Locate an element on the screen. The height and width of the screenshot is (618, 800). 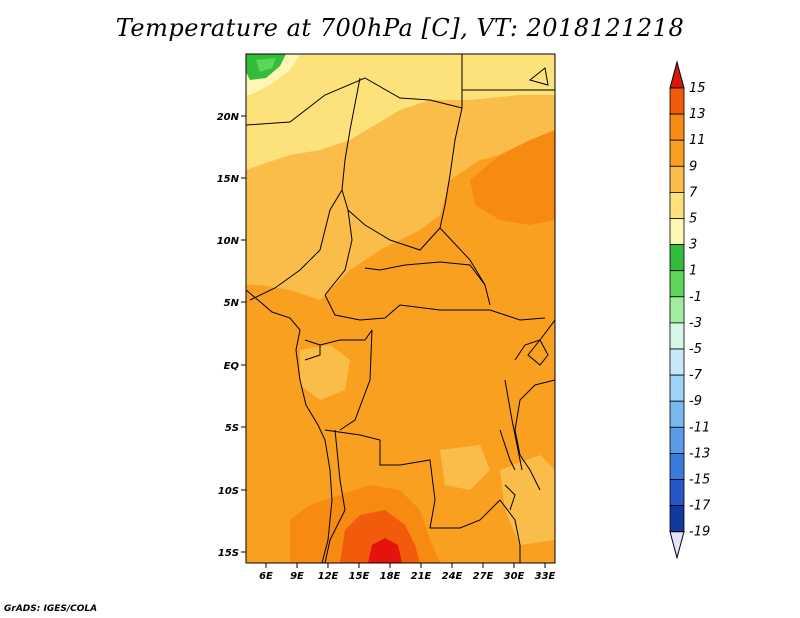
colorbar-level-label: 13 is located at coordinates (697, 114).